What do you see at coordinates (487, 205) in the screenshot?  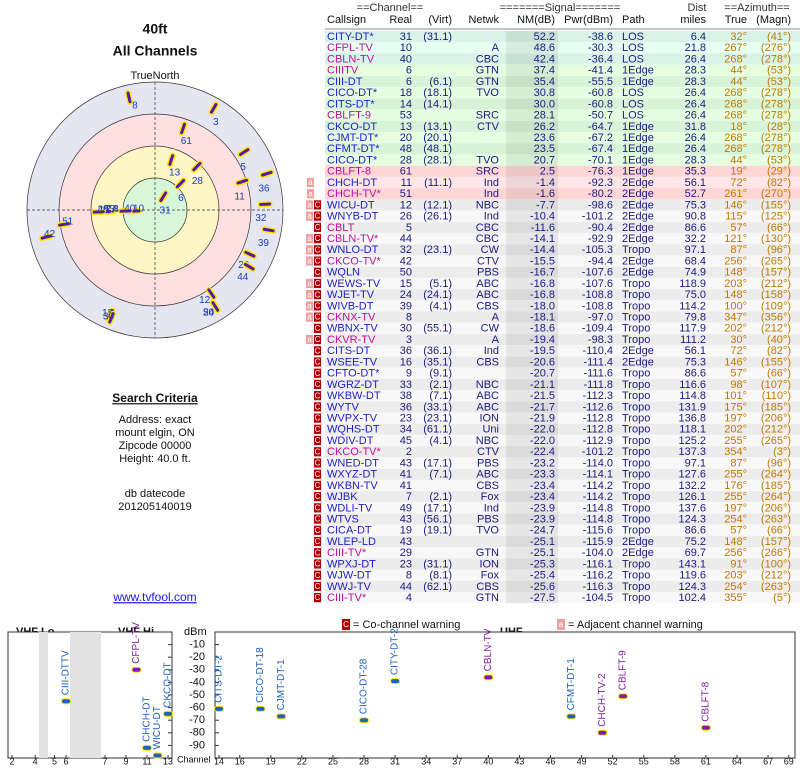 I see `cell: NBC` at bounding box center [487, 205].